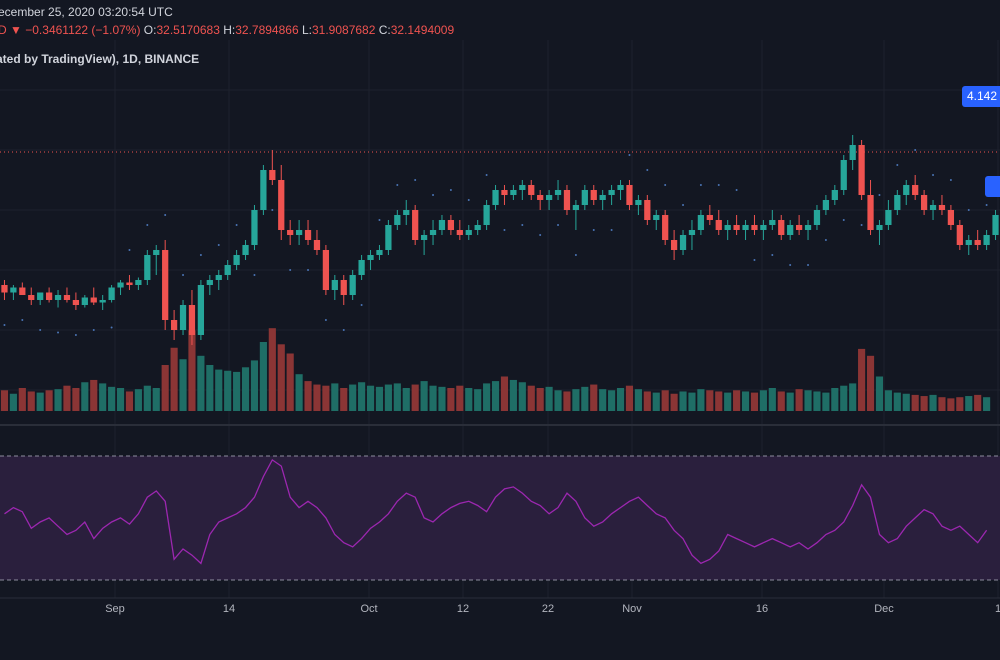 This screenshot has width=1000, height=660. I want to click on open-value: 32.5170683, so click(188, 30).